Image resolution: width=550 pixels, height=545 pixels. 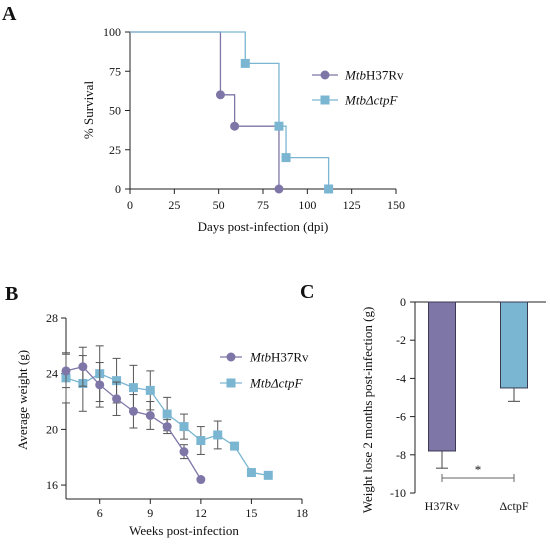 I want to click on survival-y-tick-label: 0, so click(x=118, y=189).